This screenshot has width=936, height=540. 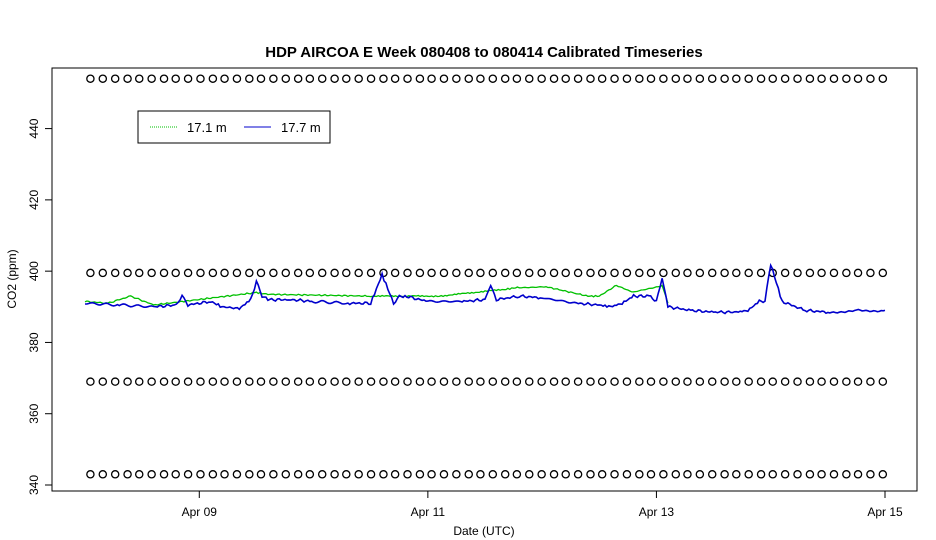 What do you see at coordinates (542, 504) in the screenshot?
I see `x-axis: Apr 09 Apr 11 Apr 13 Apr 15` at bounding box center [542, 504].